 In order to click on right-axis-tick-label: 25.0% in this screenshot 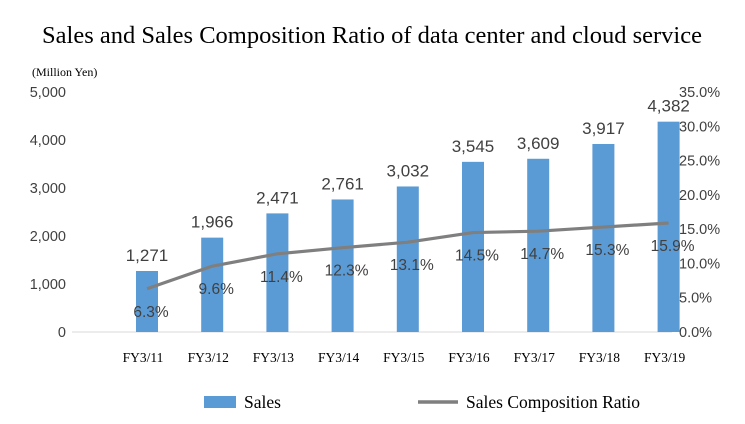, I will do `click(699, 162)`.